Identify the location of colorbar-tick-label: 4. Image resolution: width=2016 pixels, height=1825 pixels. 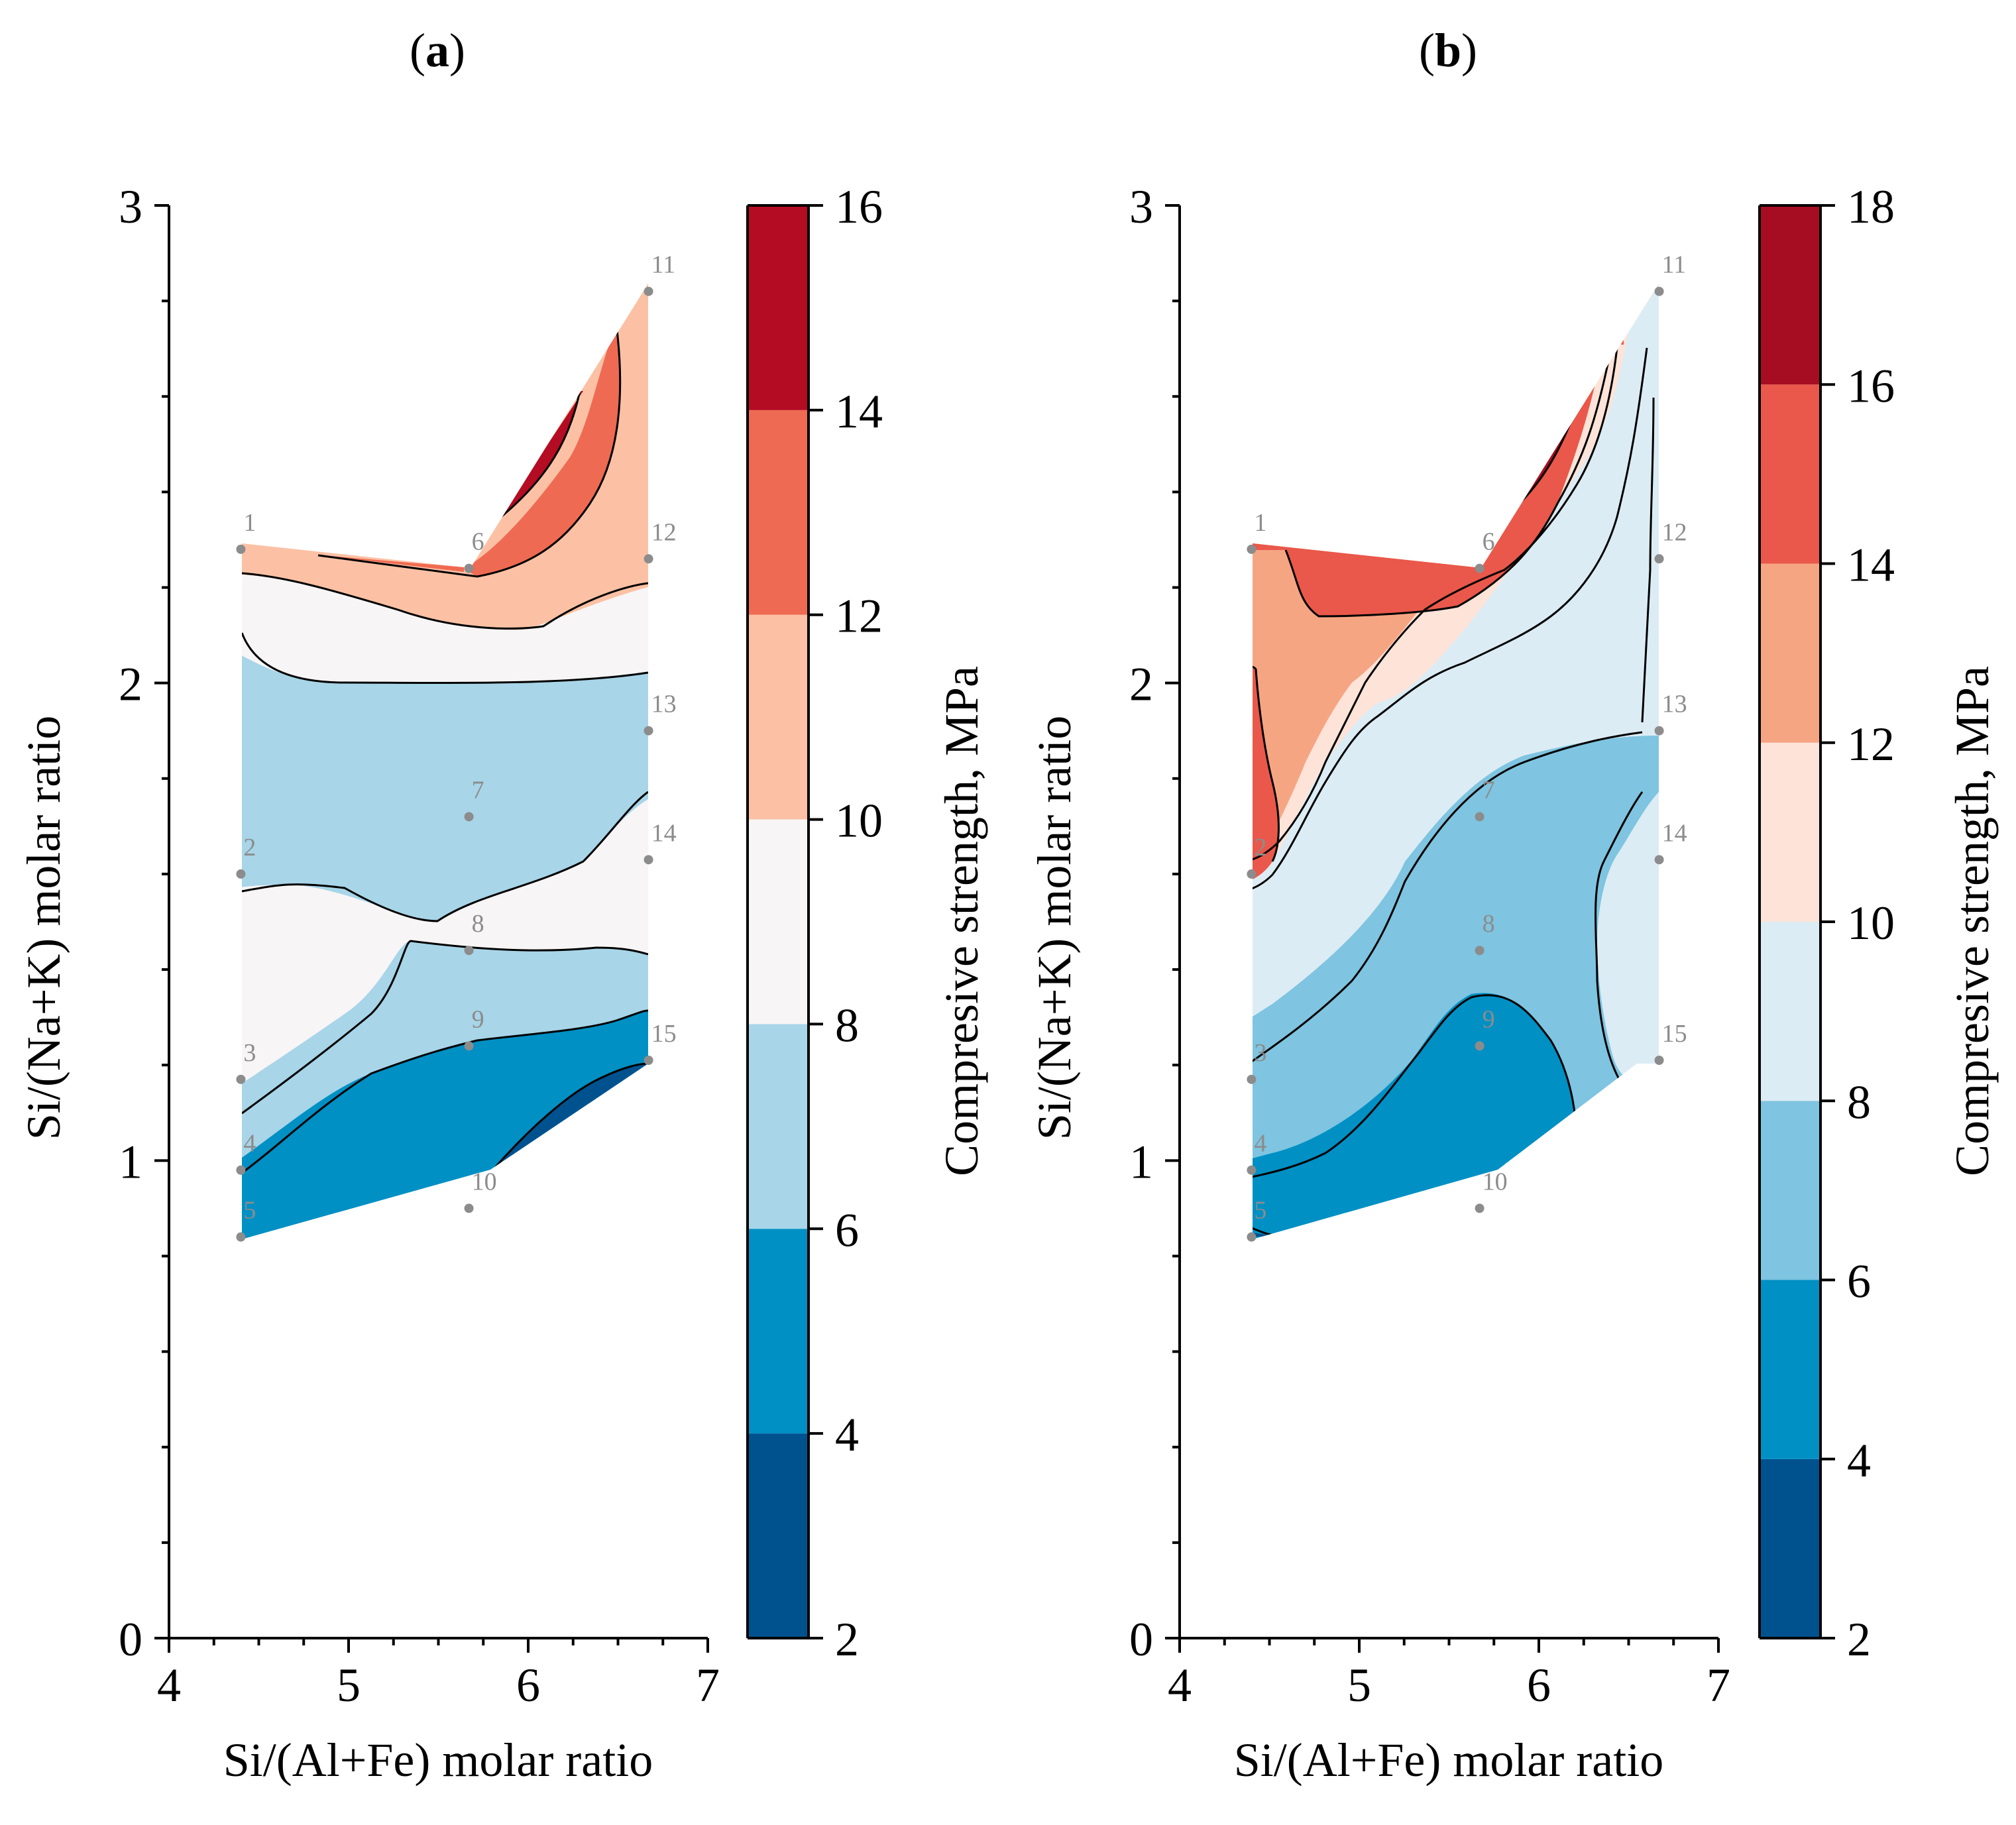
(1859, 1460).